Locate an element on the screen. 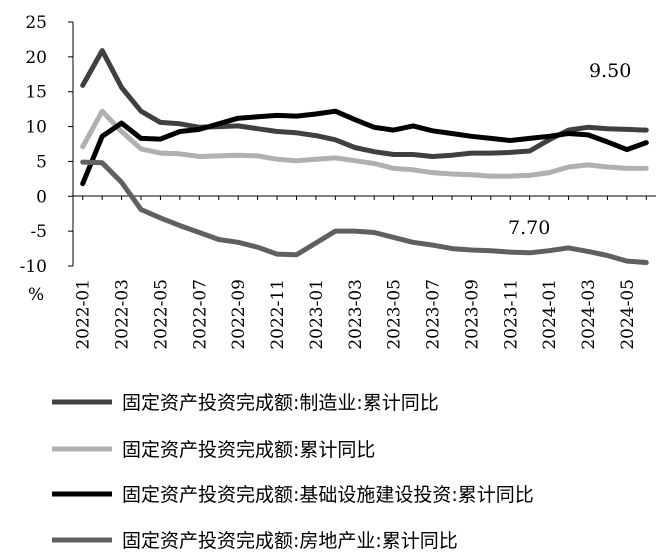 This screenshot has height=559, width=671. x-tick-label: 2022-03 is located at coordinates (123, 314).